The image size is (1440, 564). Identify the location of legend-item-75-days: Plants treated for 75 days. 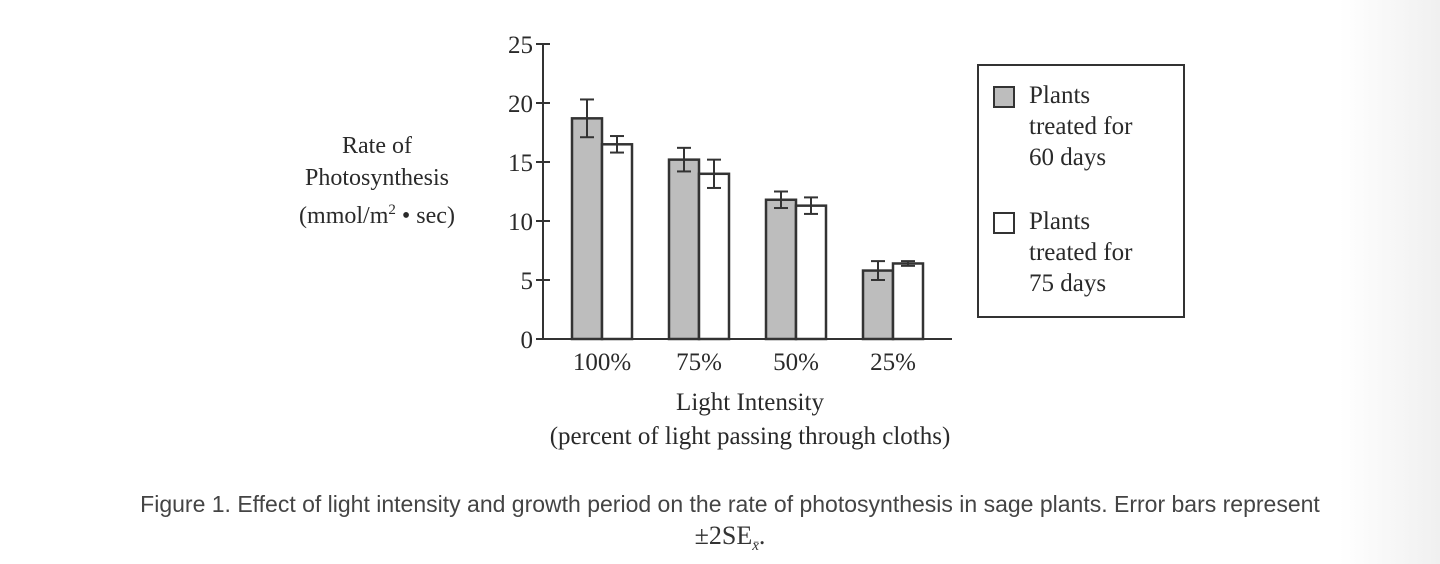
(1091, 252).